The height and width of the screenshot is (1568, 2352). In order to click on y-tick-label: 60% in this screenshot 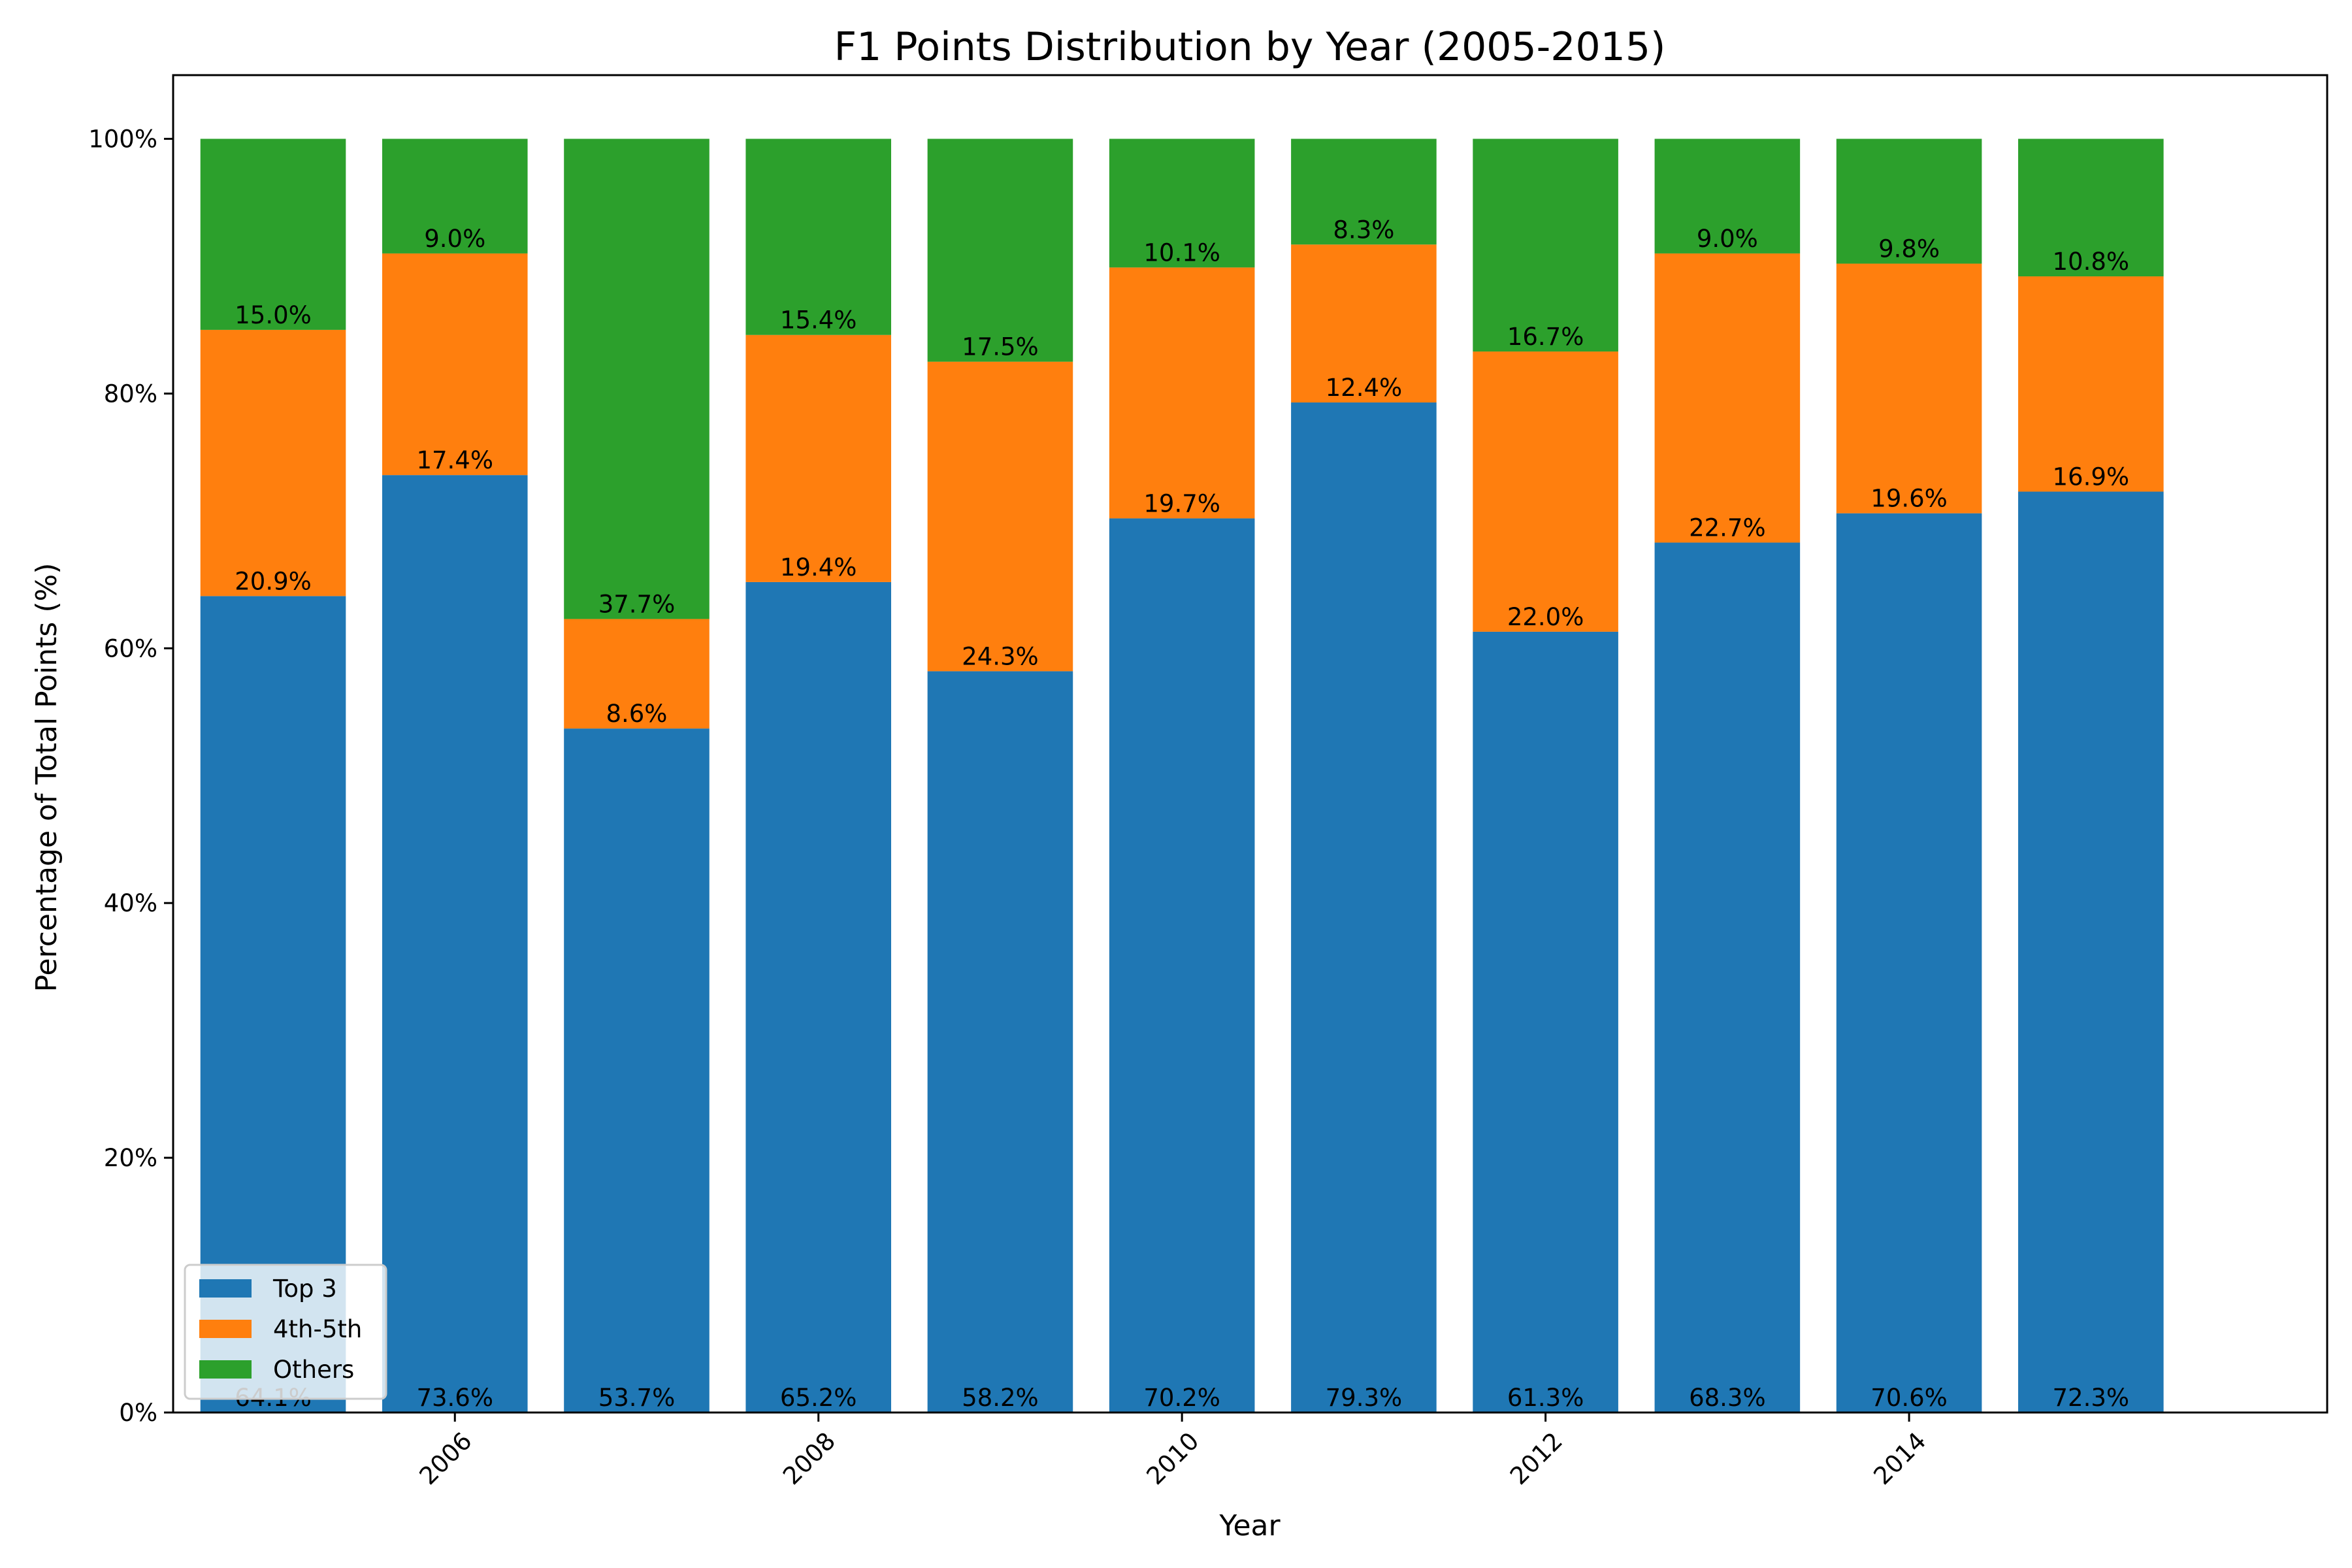, I will do `click(130, 648)`.